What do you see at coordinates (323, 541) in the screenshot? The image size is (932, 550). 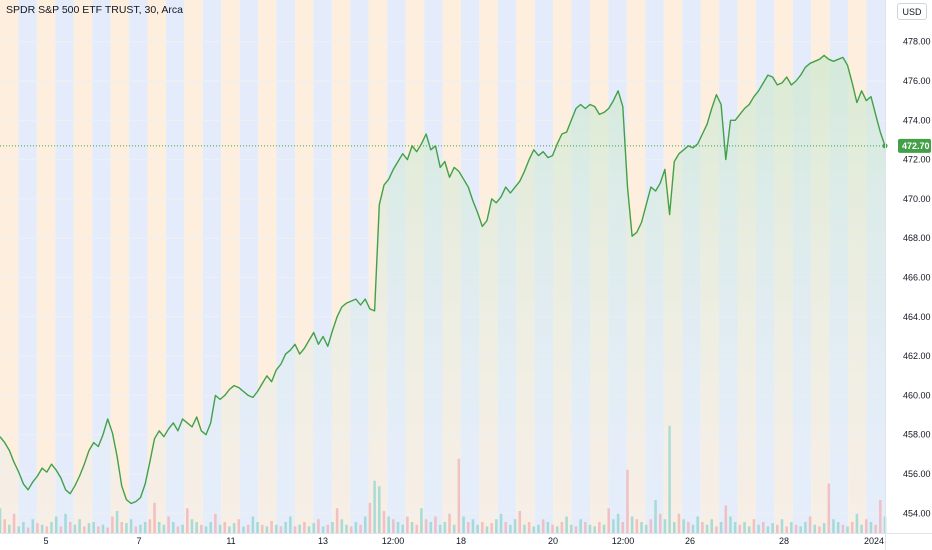 I see `time-tick-label: 13` at bounding box center [323, 541].